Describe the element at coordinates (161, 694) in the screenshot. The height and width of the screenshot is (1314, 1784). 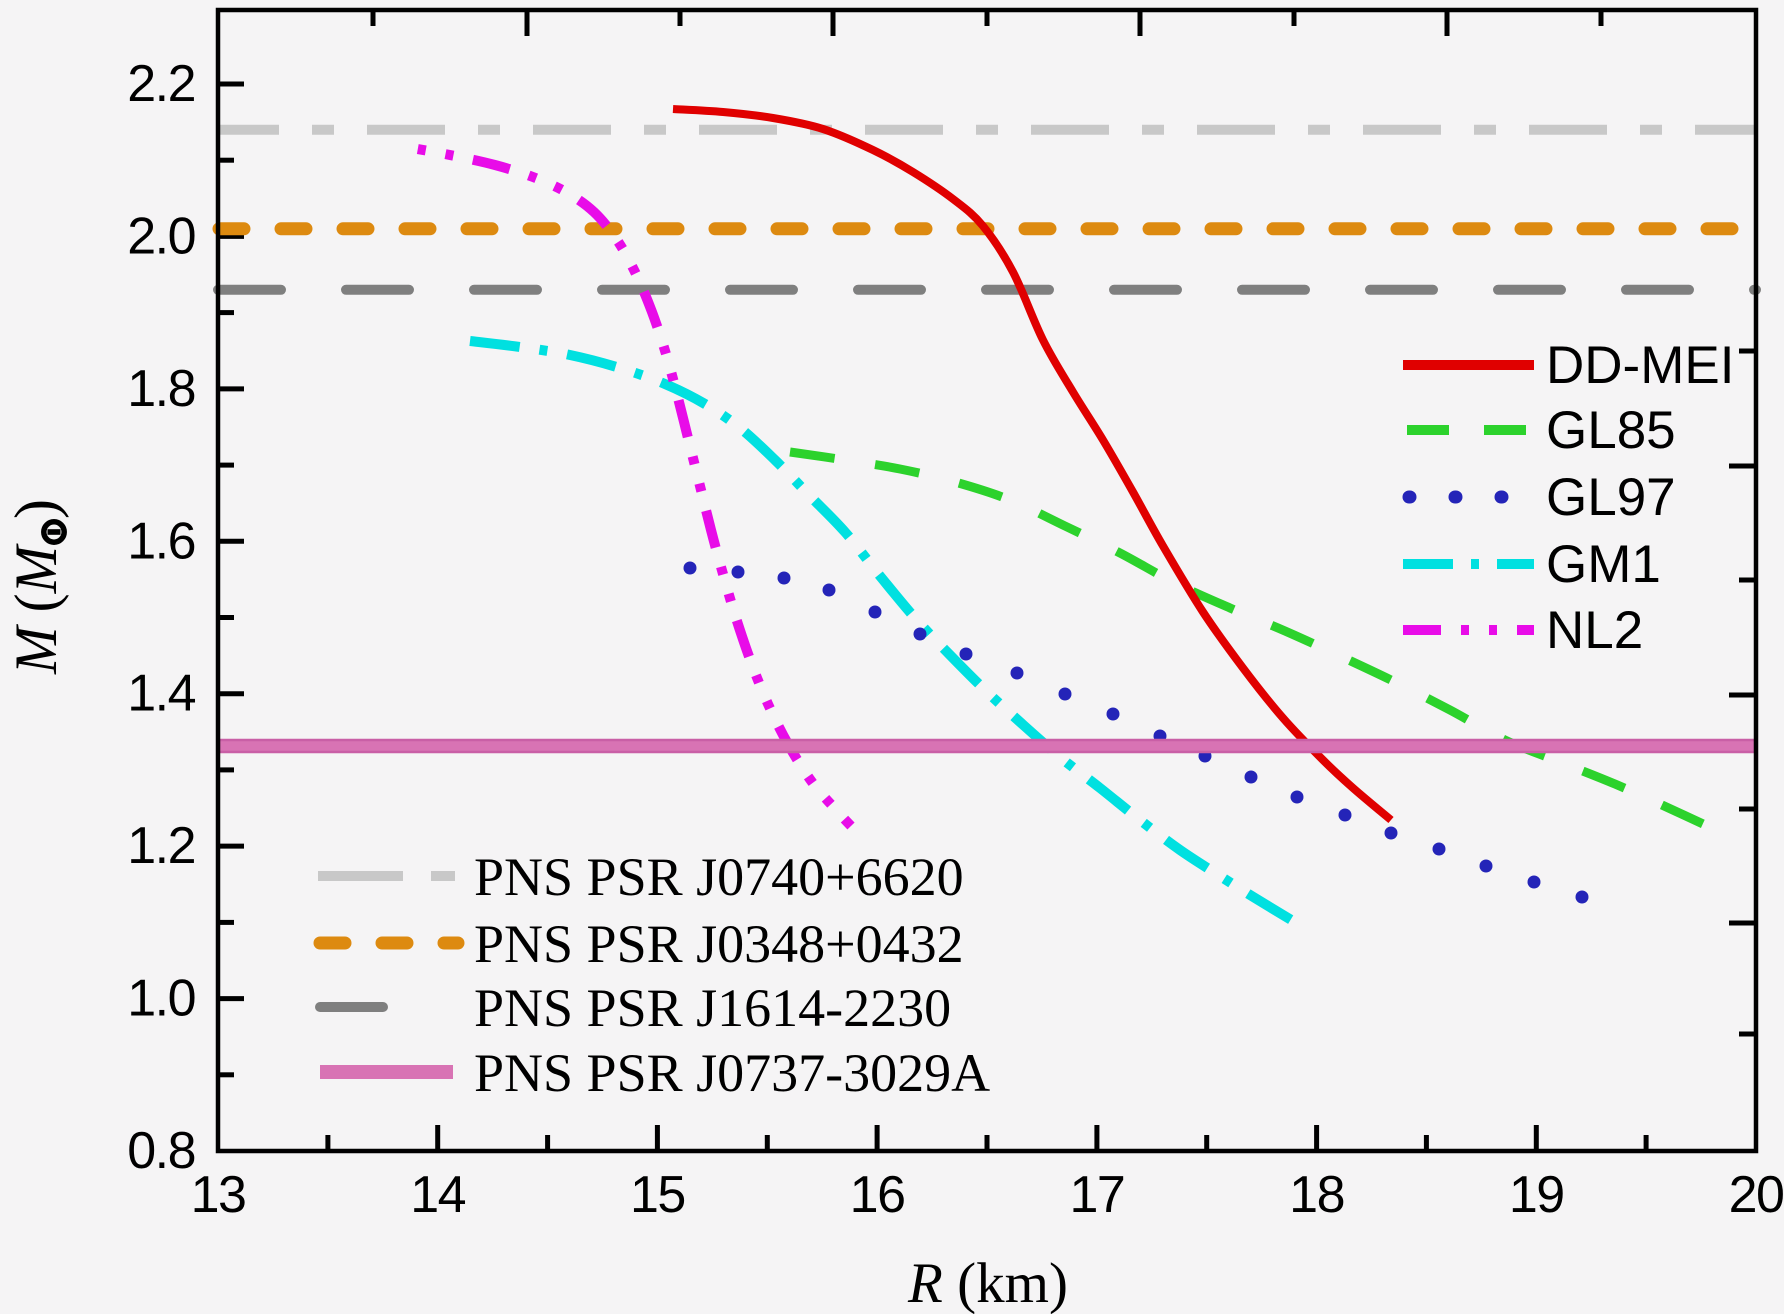
I see `svg-text: 1.4` at that location.